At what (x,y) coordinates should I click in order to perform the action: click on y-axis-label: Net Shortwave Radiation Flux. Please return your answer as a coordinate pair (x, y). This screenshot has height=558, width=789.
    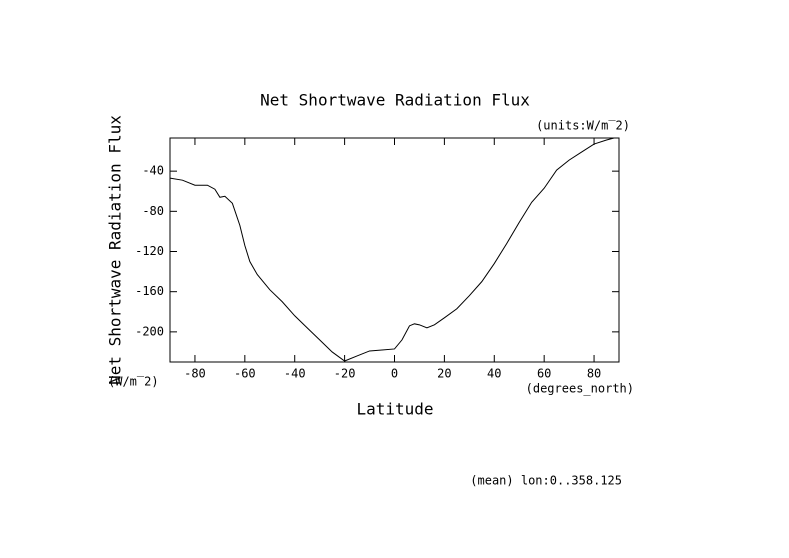
    Looking at the image, I should click on (115, 250).